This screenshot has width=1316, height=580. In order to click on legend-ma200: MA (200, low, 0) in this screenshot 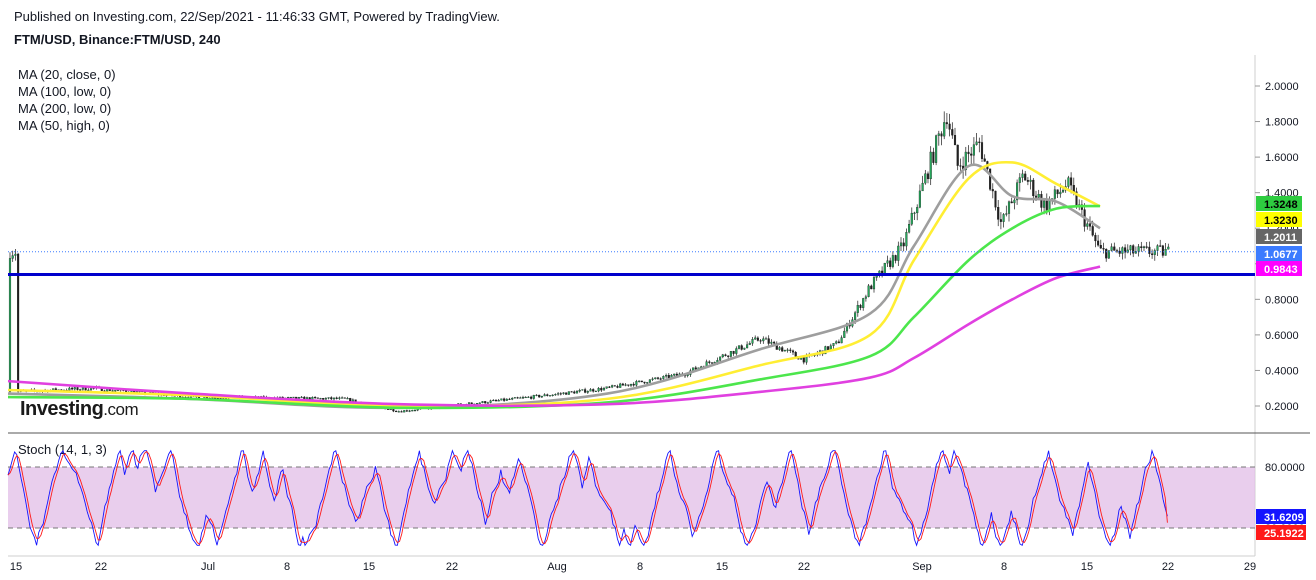, I will do `click(65, 108)`.